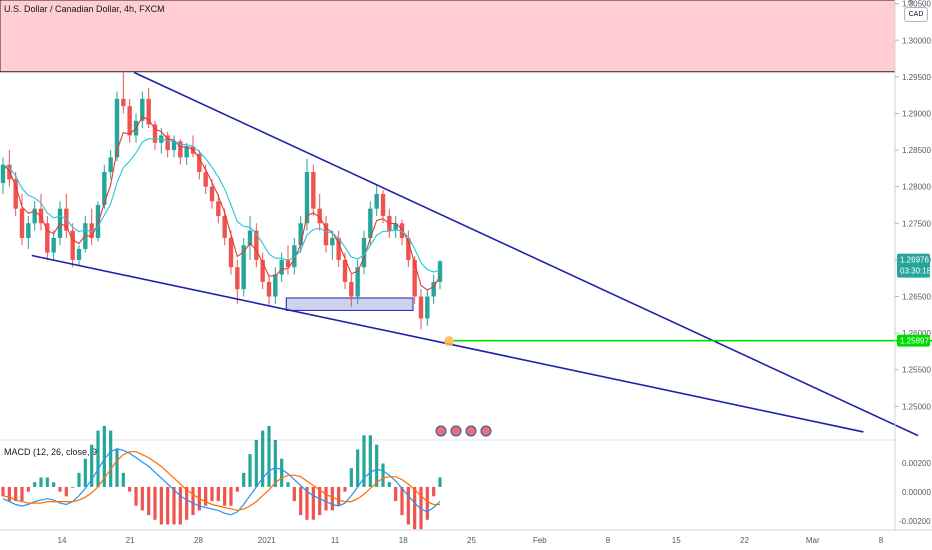 The width and height of the screenshot is (932, 550). I want to click on time-tick-label: Feb, so click(540, 540).